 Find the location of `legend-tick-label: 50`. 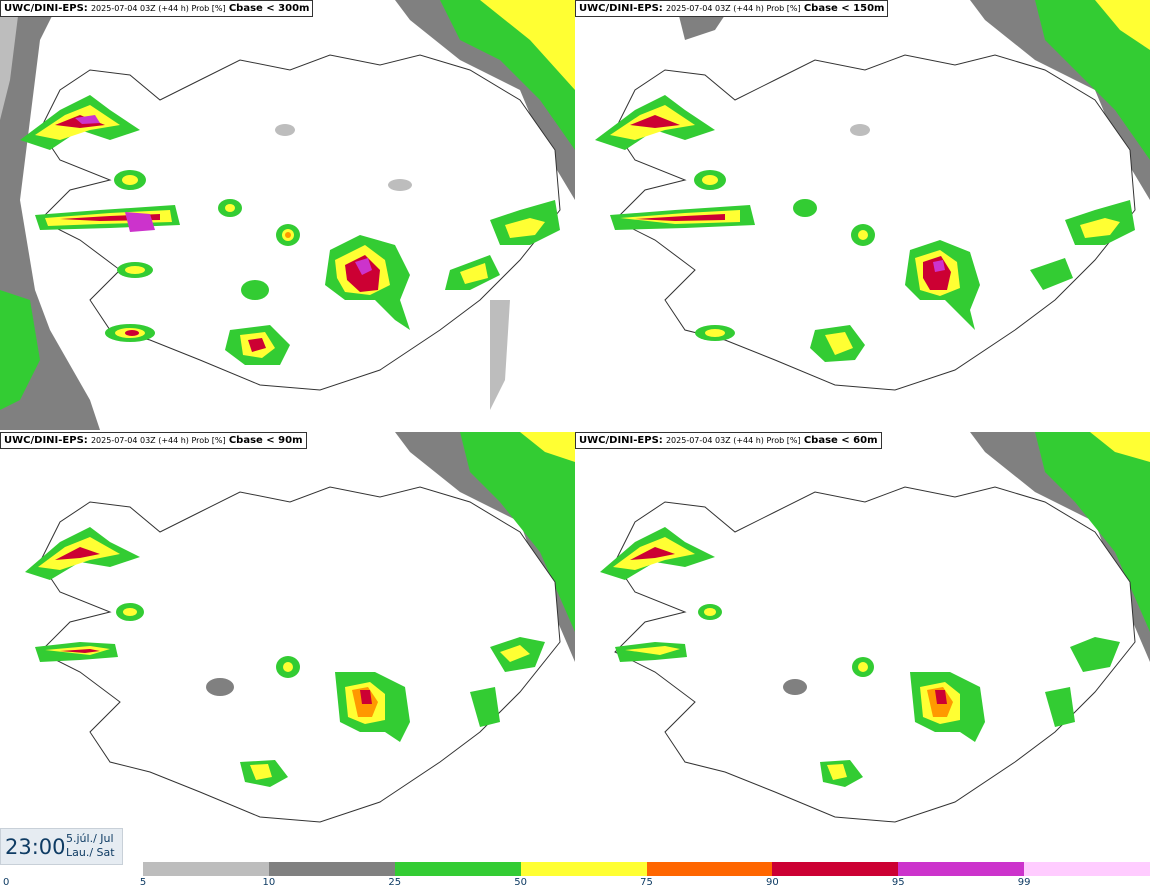

legend-tick-label: 50 is located at coordinates (520, 882).